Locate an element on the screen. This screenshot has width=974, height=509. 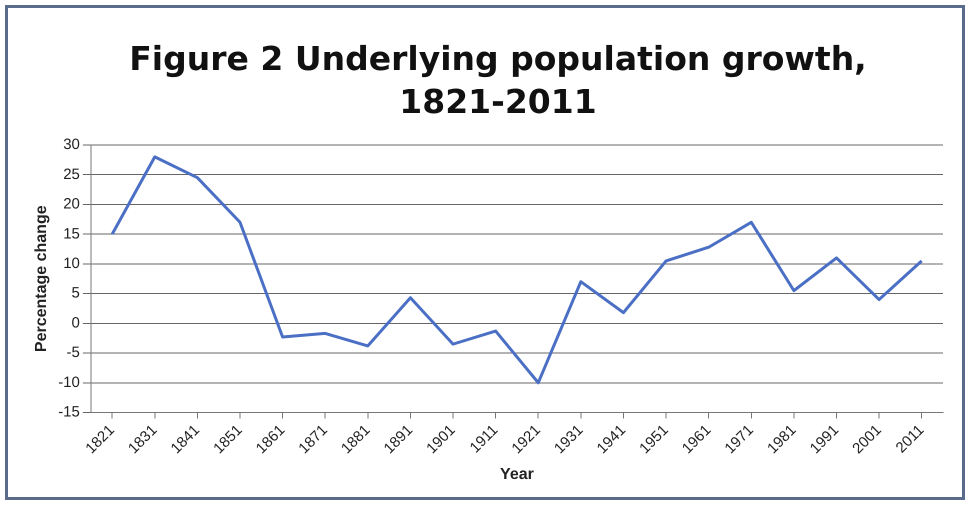
y-tick-label: -5 is located at coordinates (73, 353).